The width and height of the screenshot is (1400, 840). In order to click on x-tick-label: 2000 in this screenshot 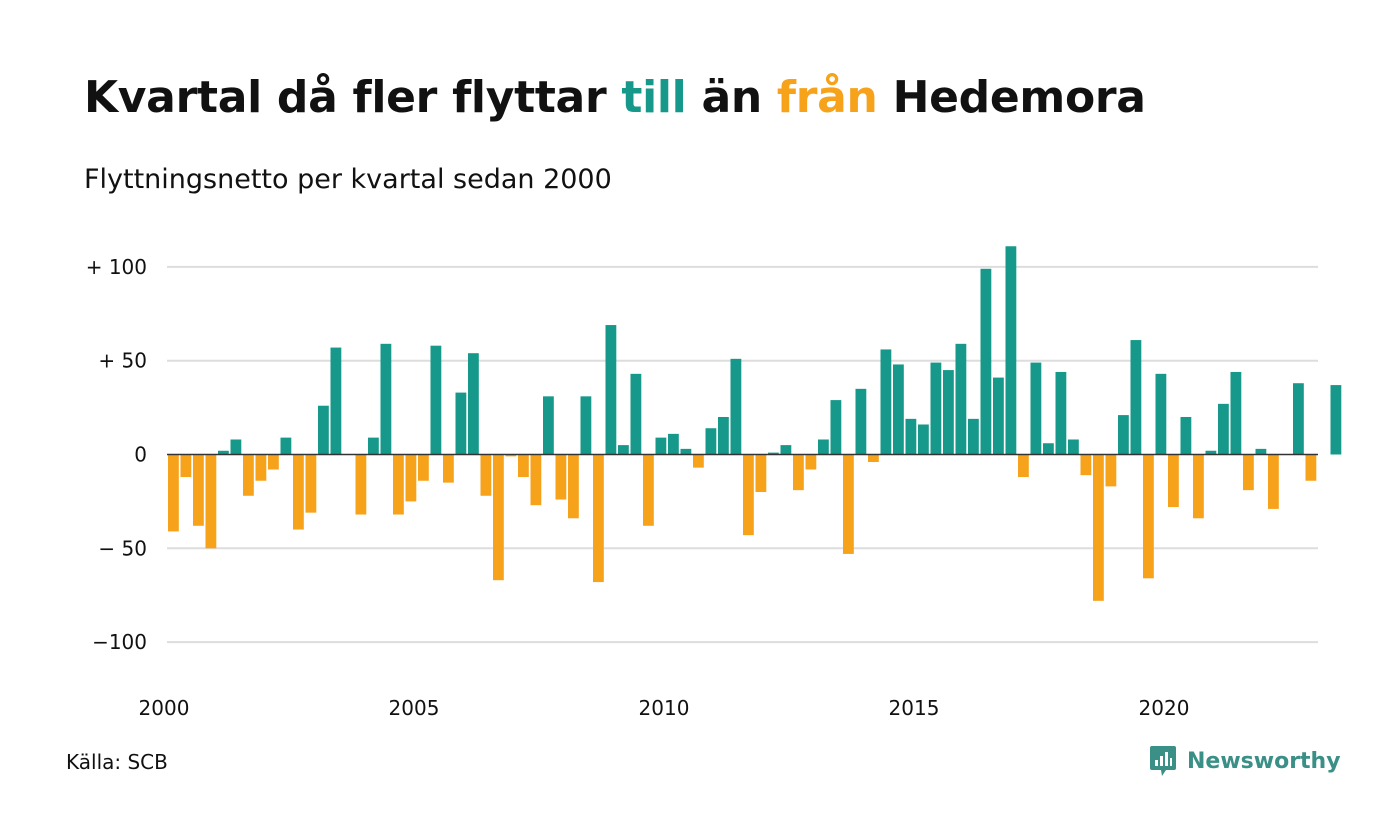, I will do `click(164, 708)`.